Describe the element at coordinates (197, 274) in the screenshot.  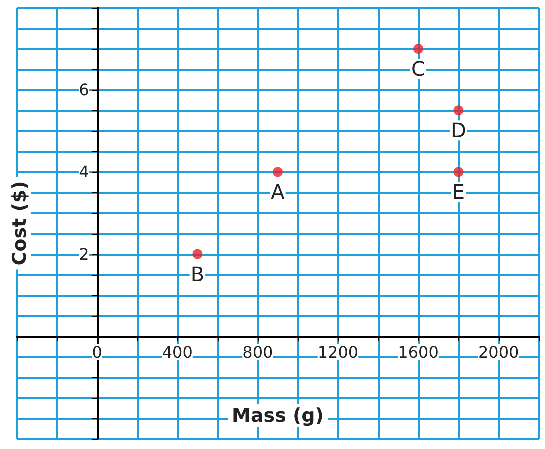
I see `annotation: B` at that location.